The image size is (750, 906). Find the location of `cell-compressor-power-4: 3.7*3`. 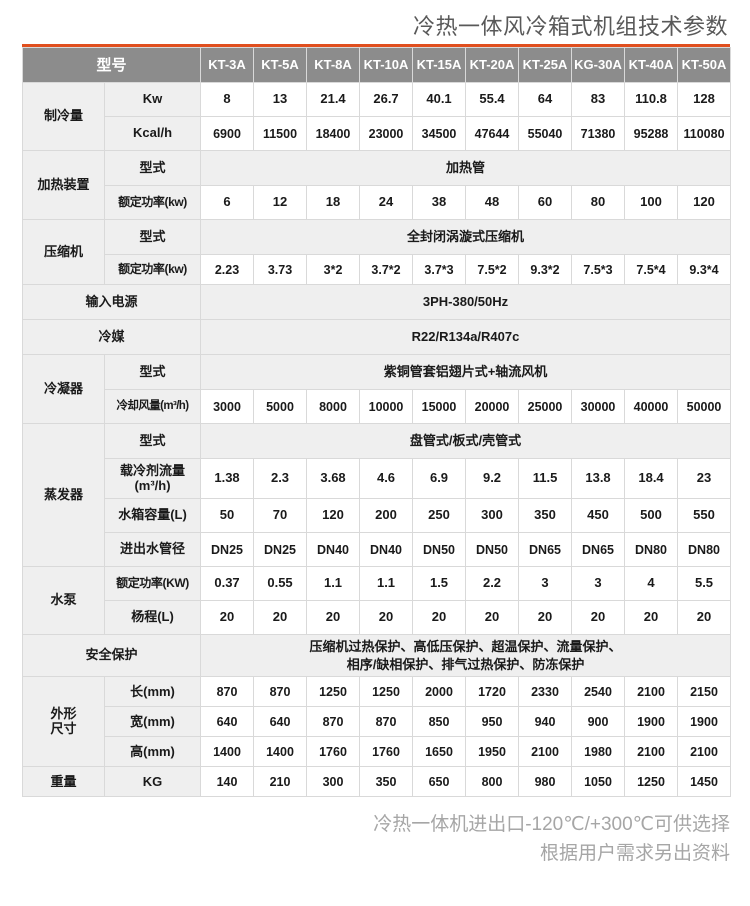

cell-compressor-power-4: 3.7*3 is located at coordinates (439, 270).